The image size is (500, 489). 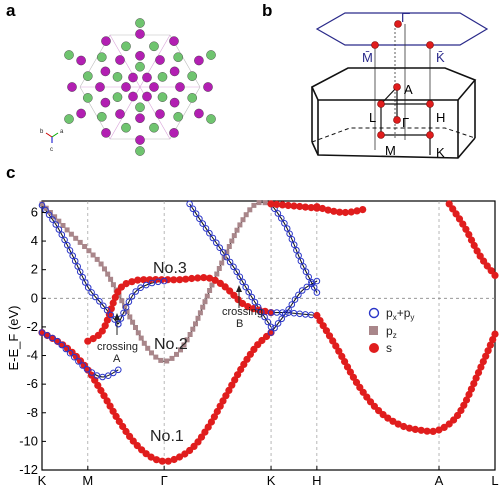 I want to click on label-m: M, so click(x=390, y=150).